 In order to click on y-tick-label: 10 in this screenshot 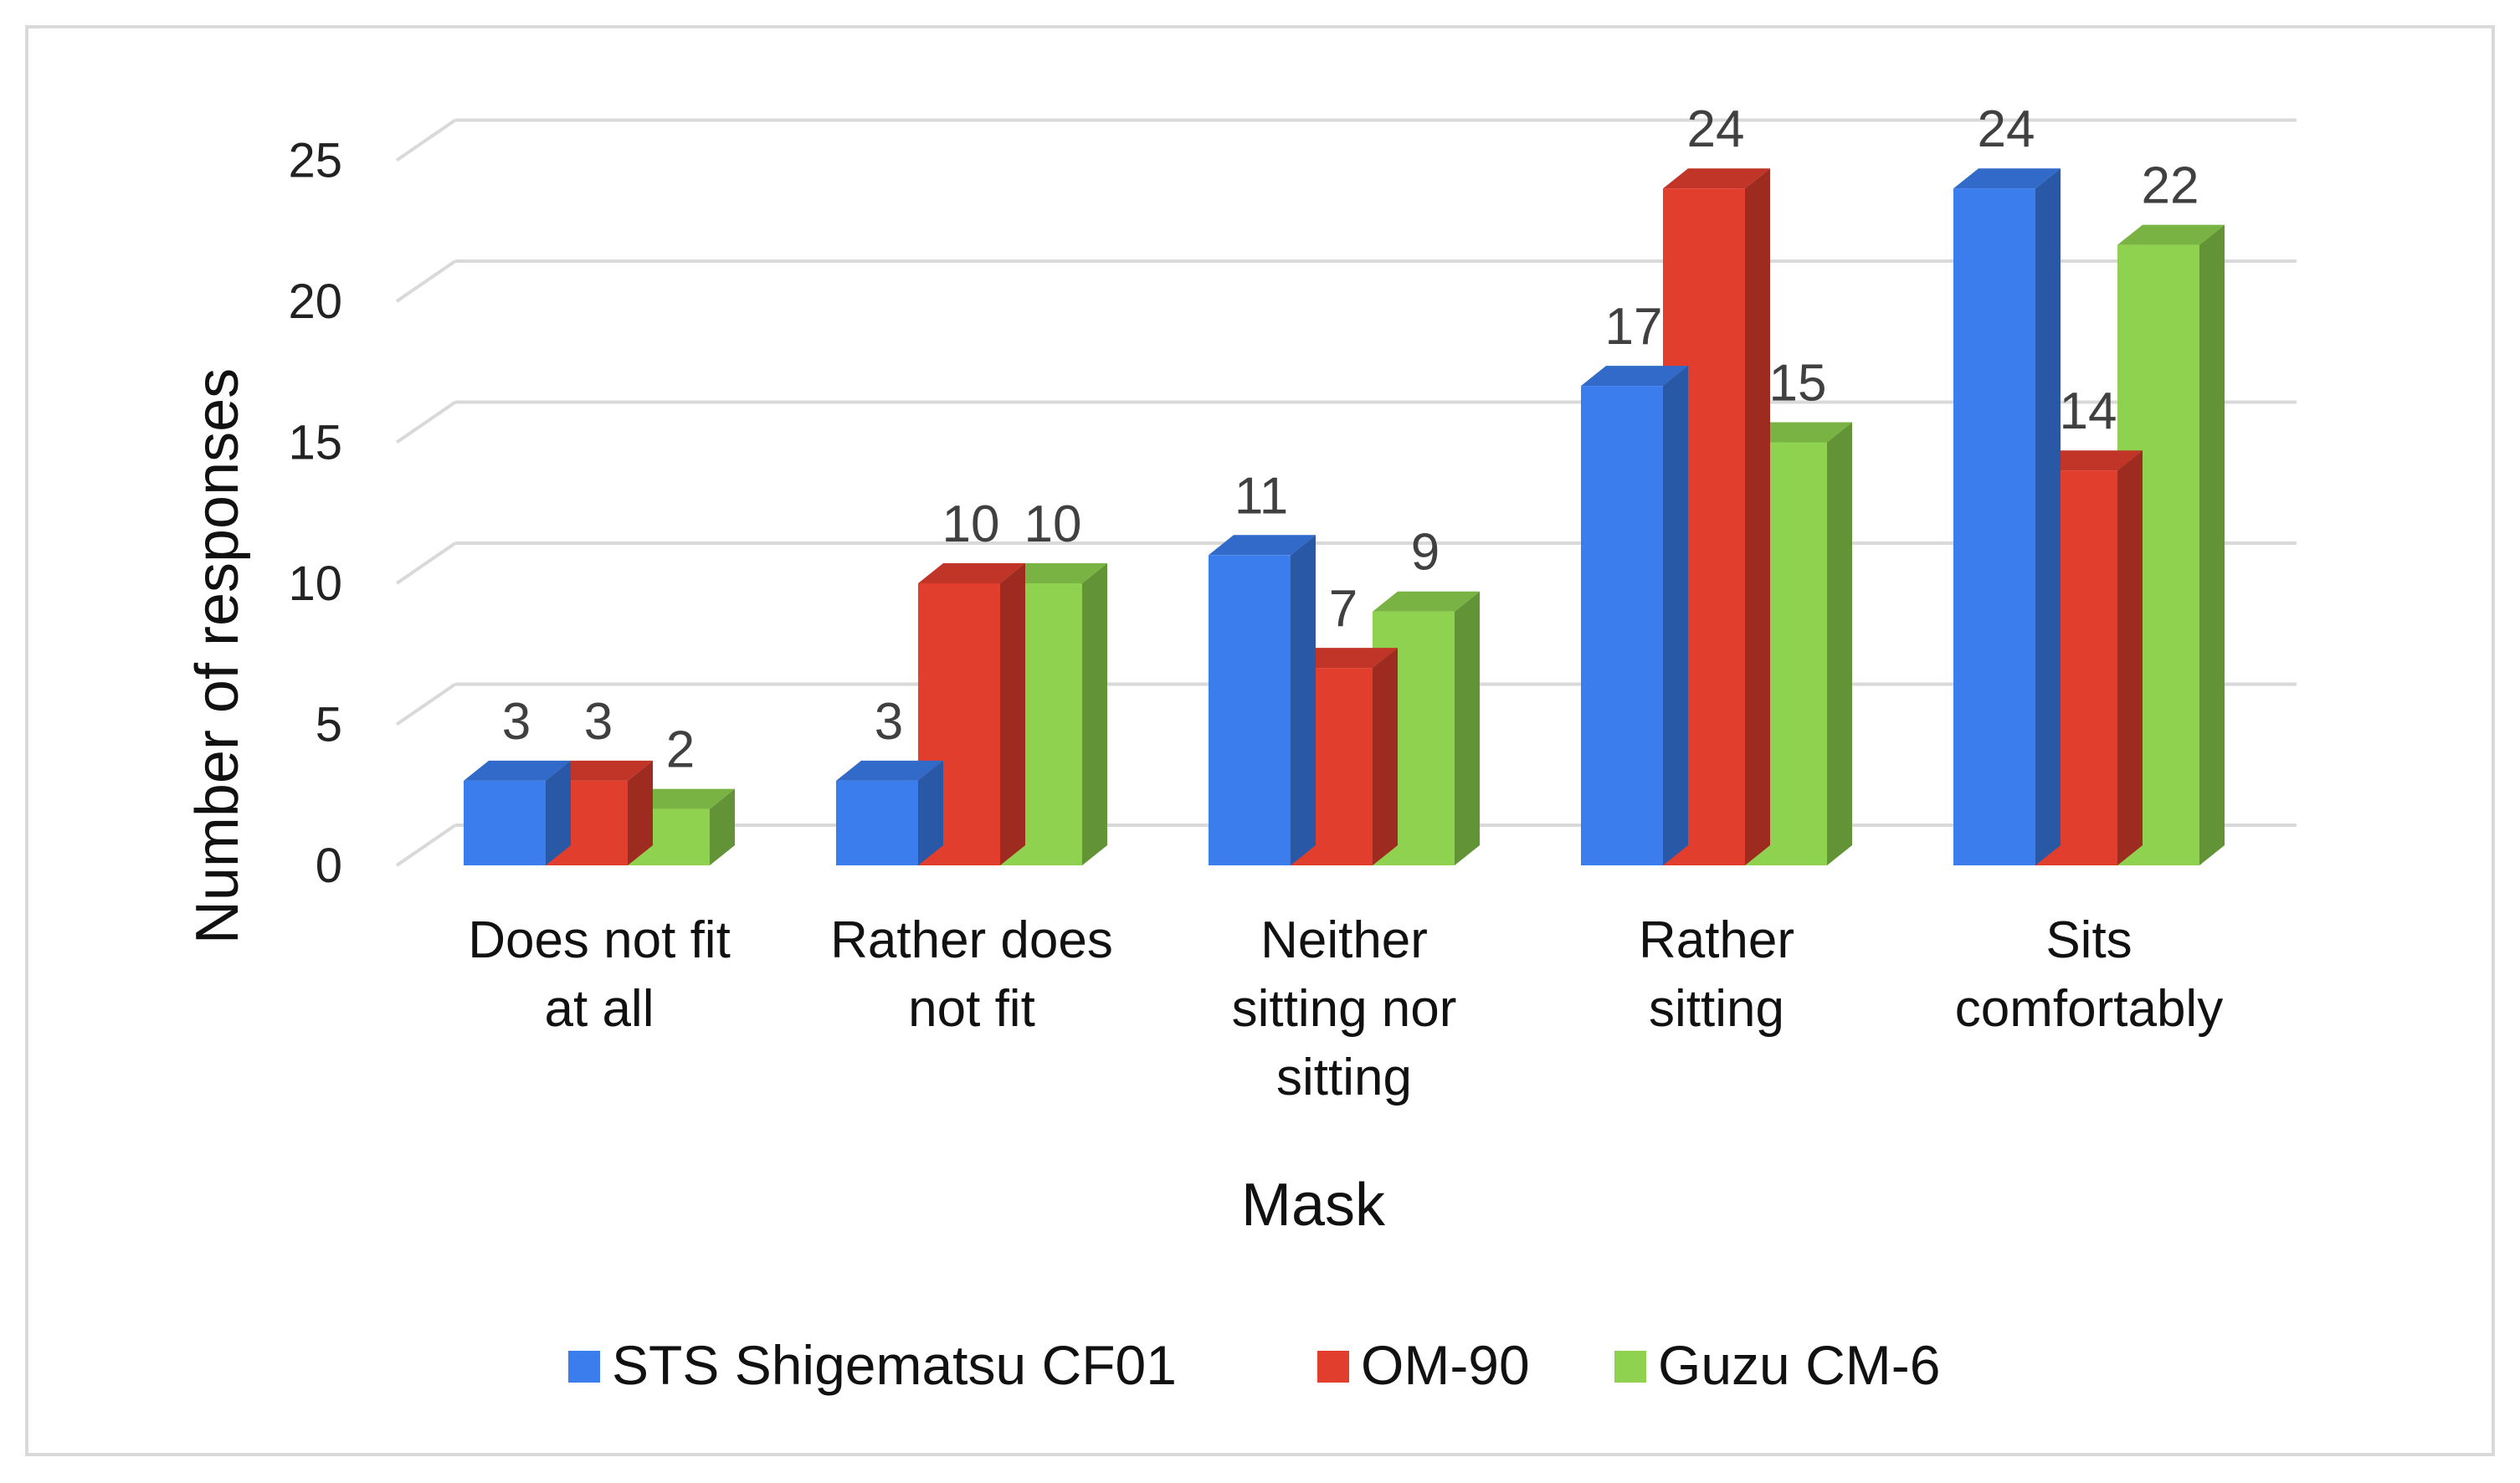, I will do `click(315, 584)`.